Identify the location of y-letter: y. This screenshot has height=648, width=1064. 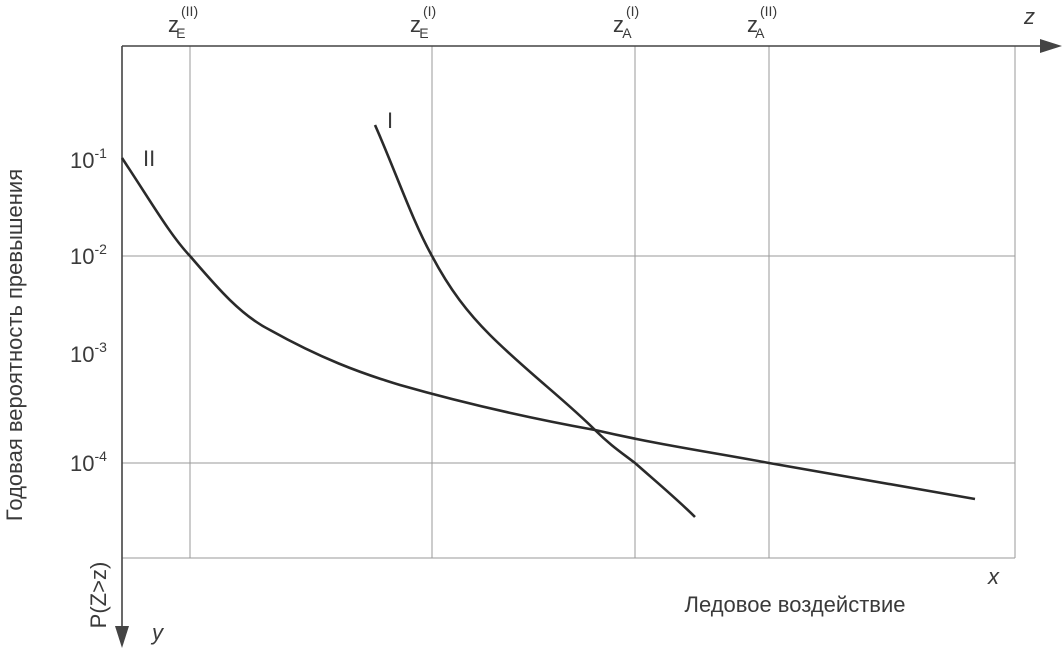
(157, 632).